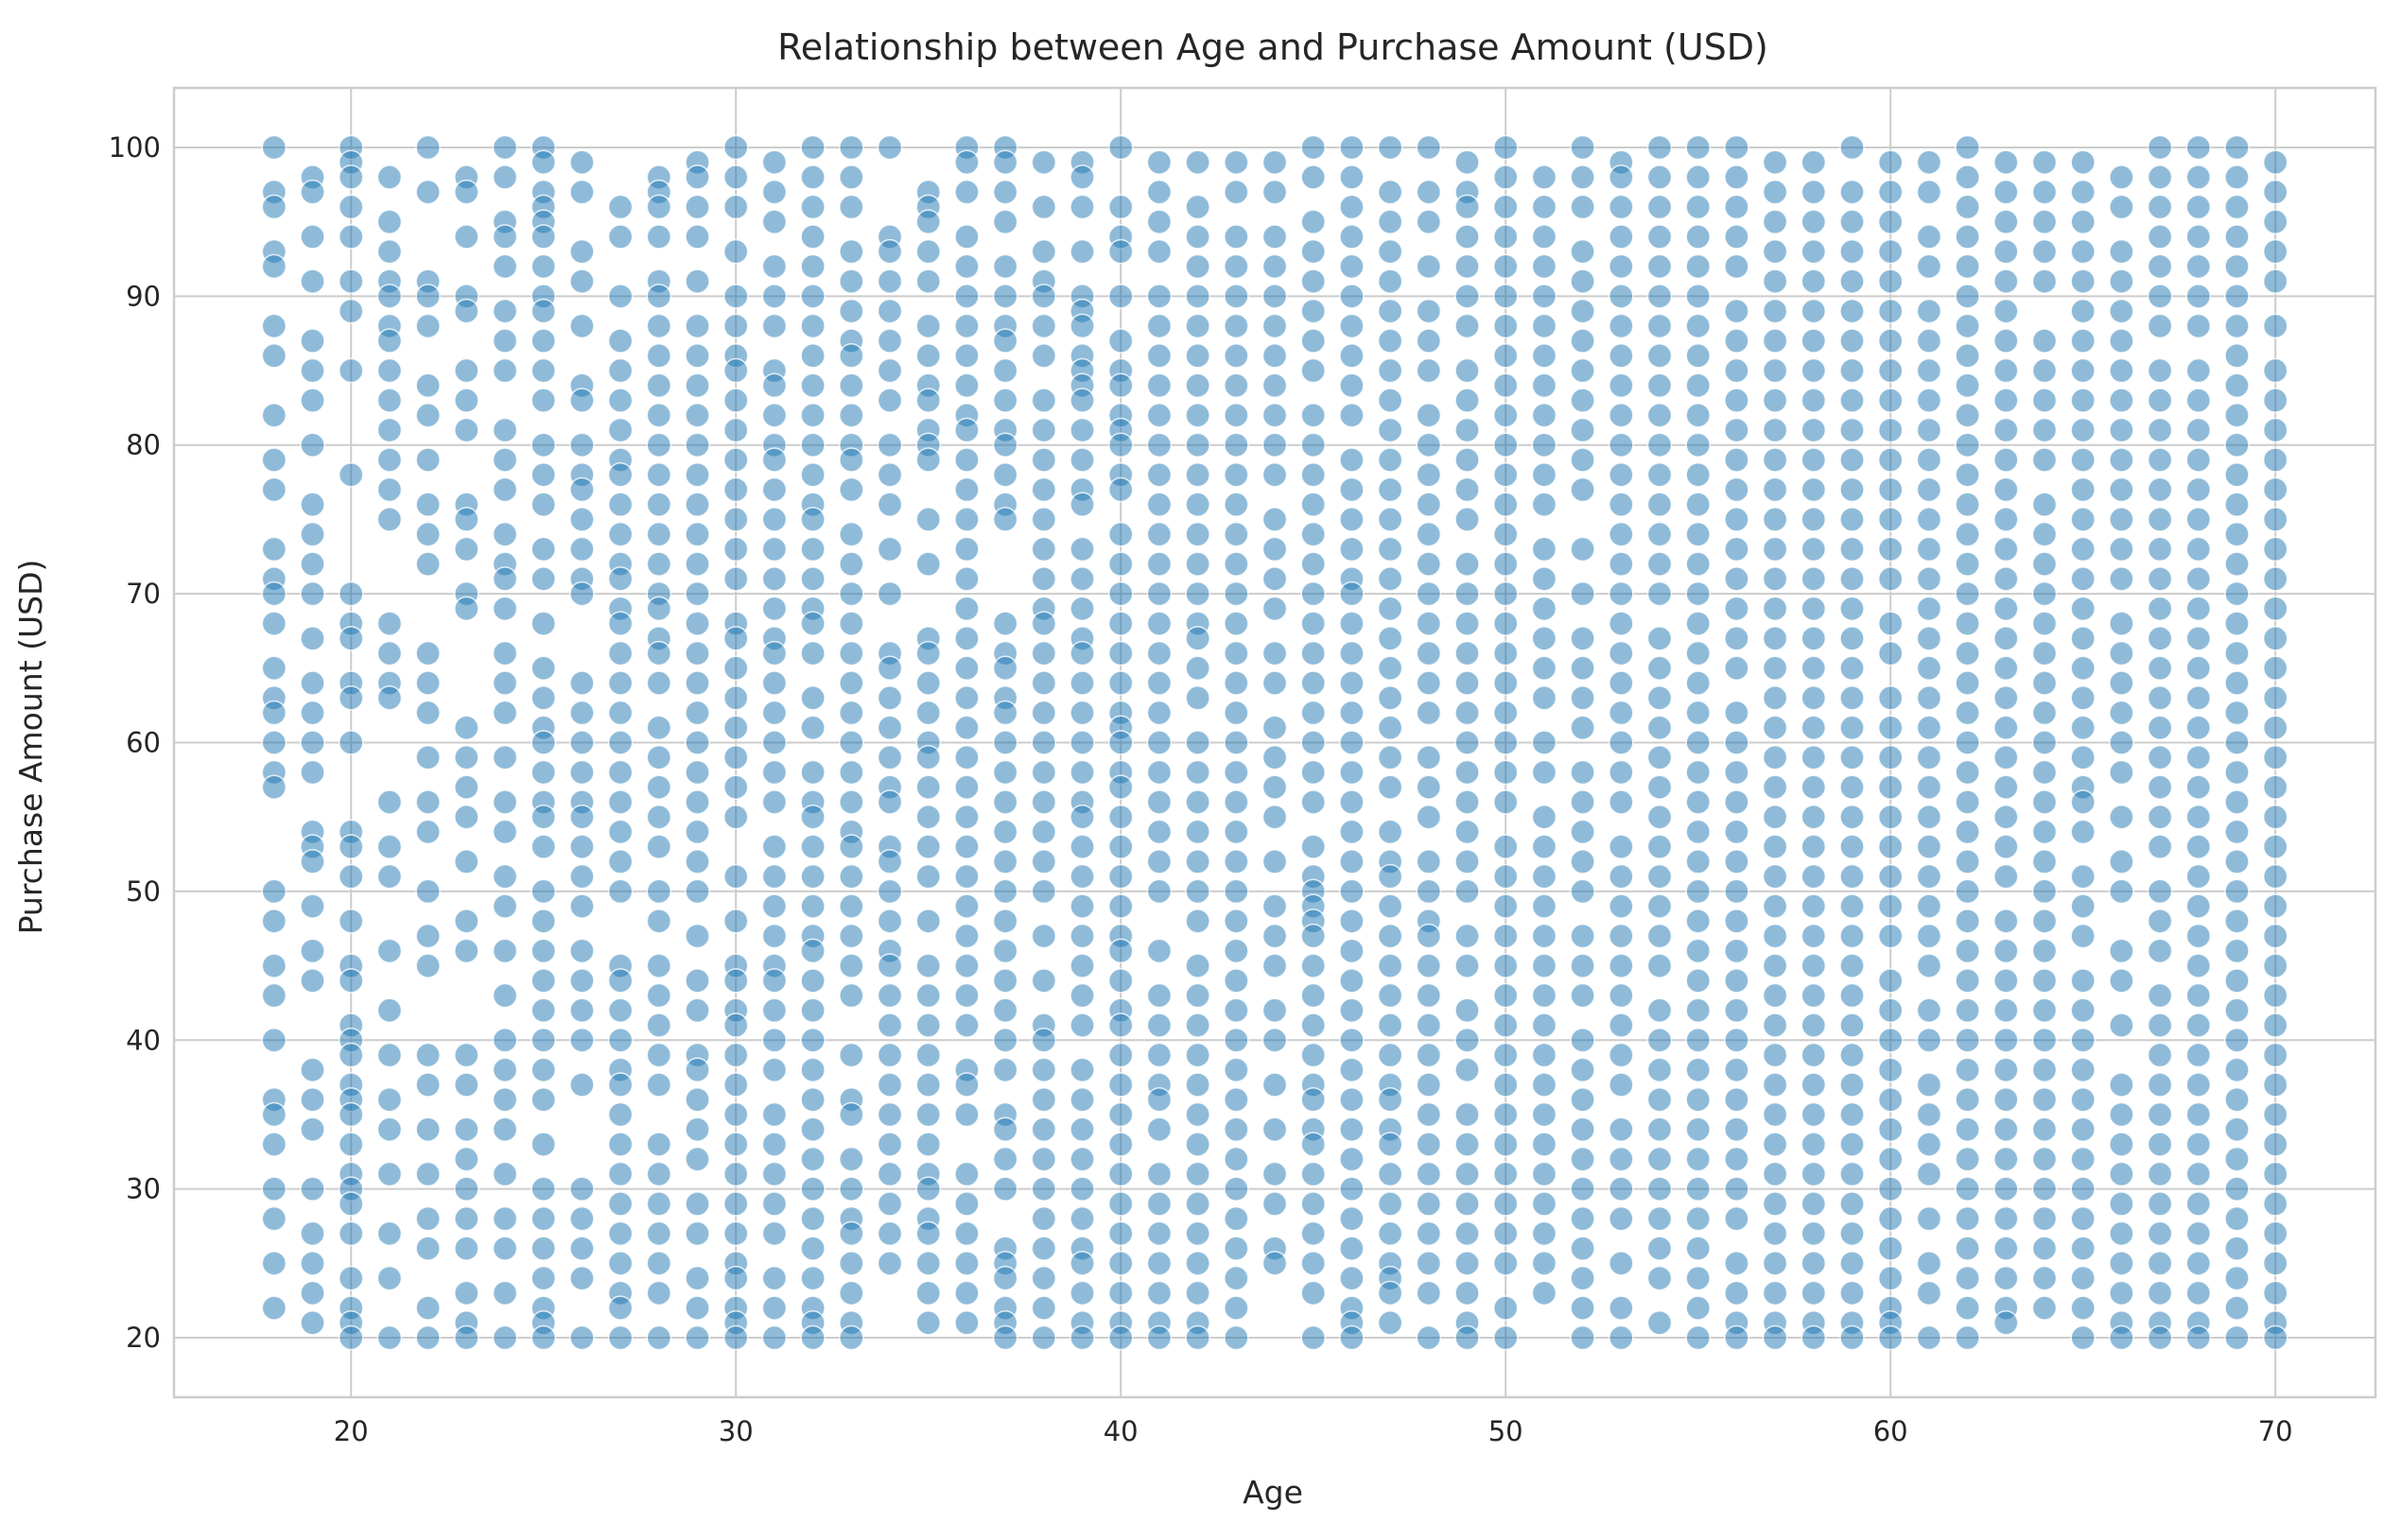  Describe the element at coordinates (143, 445) in the screenshot. I see `y-tick-label: 80` at that location.